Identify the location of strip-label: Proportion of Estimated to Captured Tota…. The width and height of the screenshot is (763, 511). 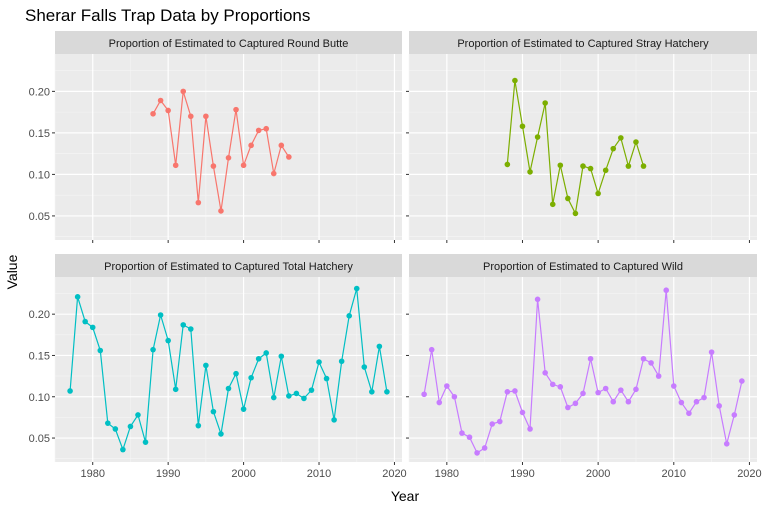
(228, 267).